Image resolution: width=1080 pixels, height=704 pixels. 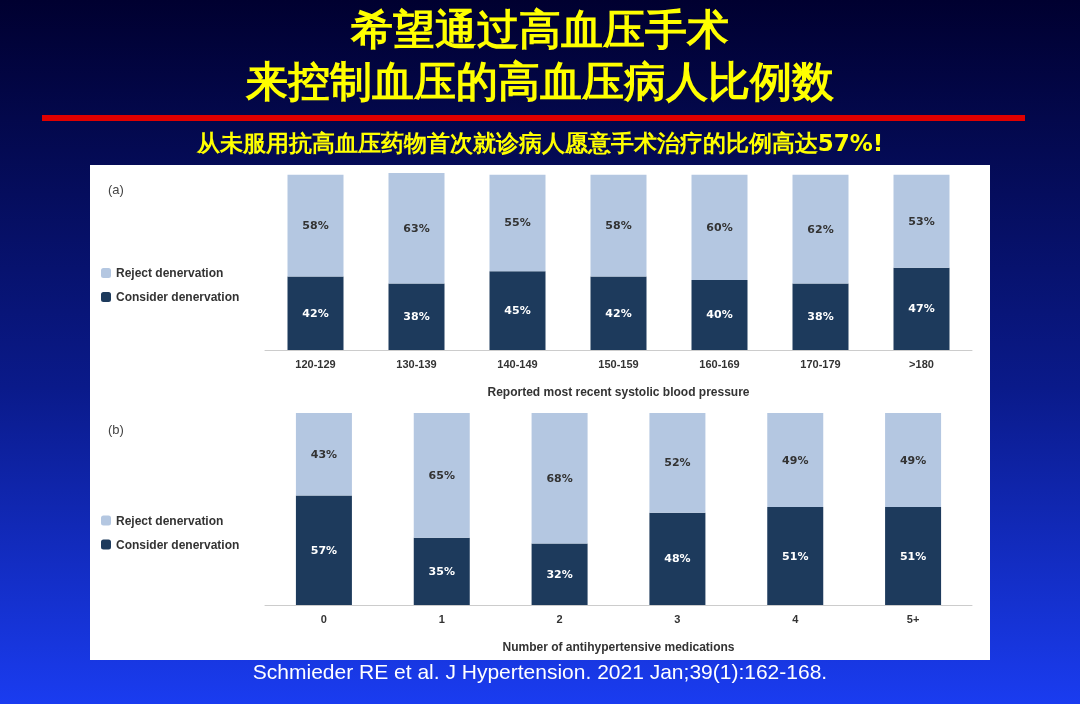 What do you see at coordinates (618, 392) in the screenshot?
I see `x-axis-title: Reported most recent systolic blood pressure` at bounding box center [618, 392].